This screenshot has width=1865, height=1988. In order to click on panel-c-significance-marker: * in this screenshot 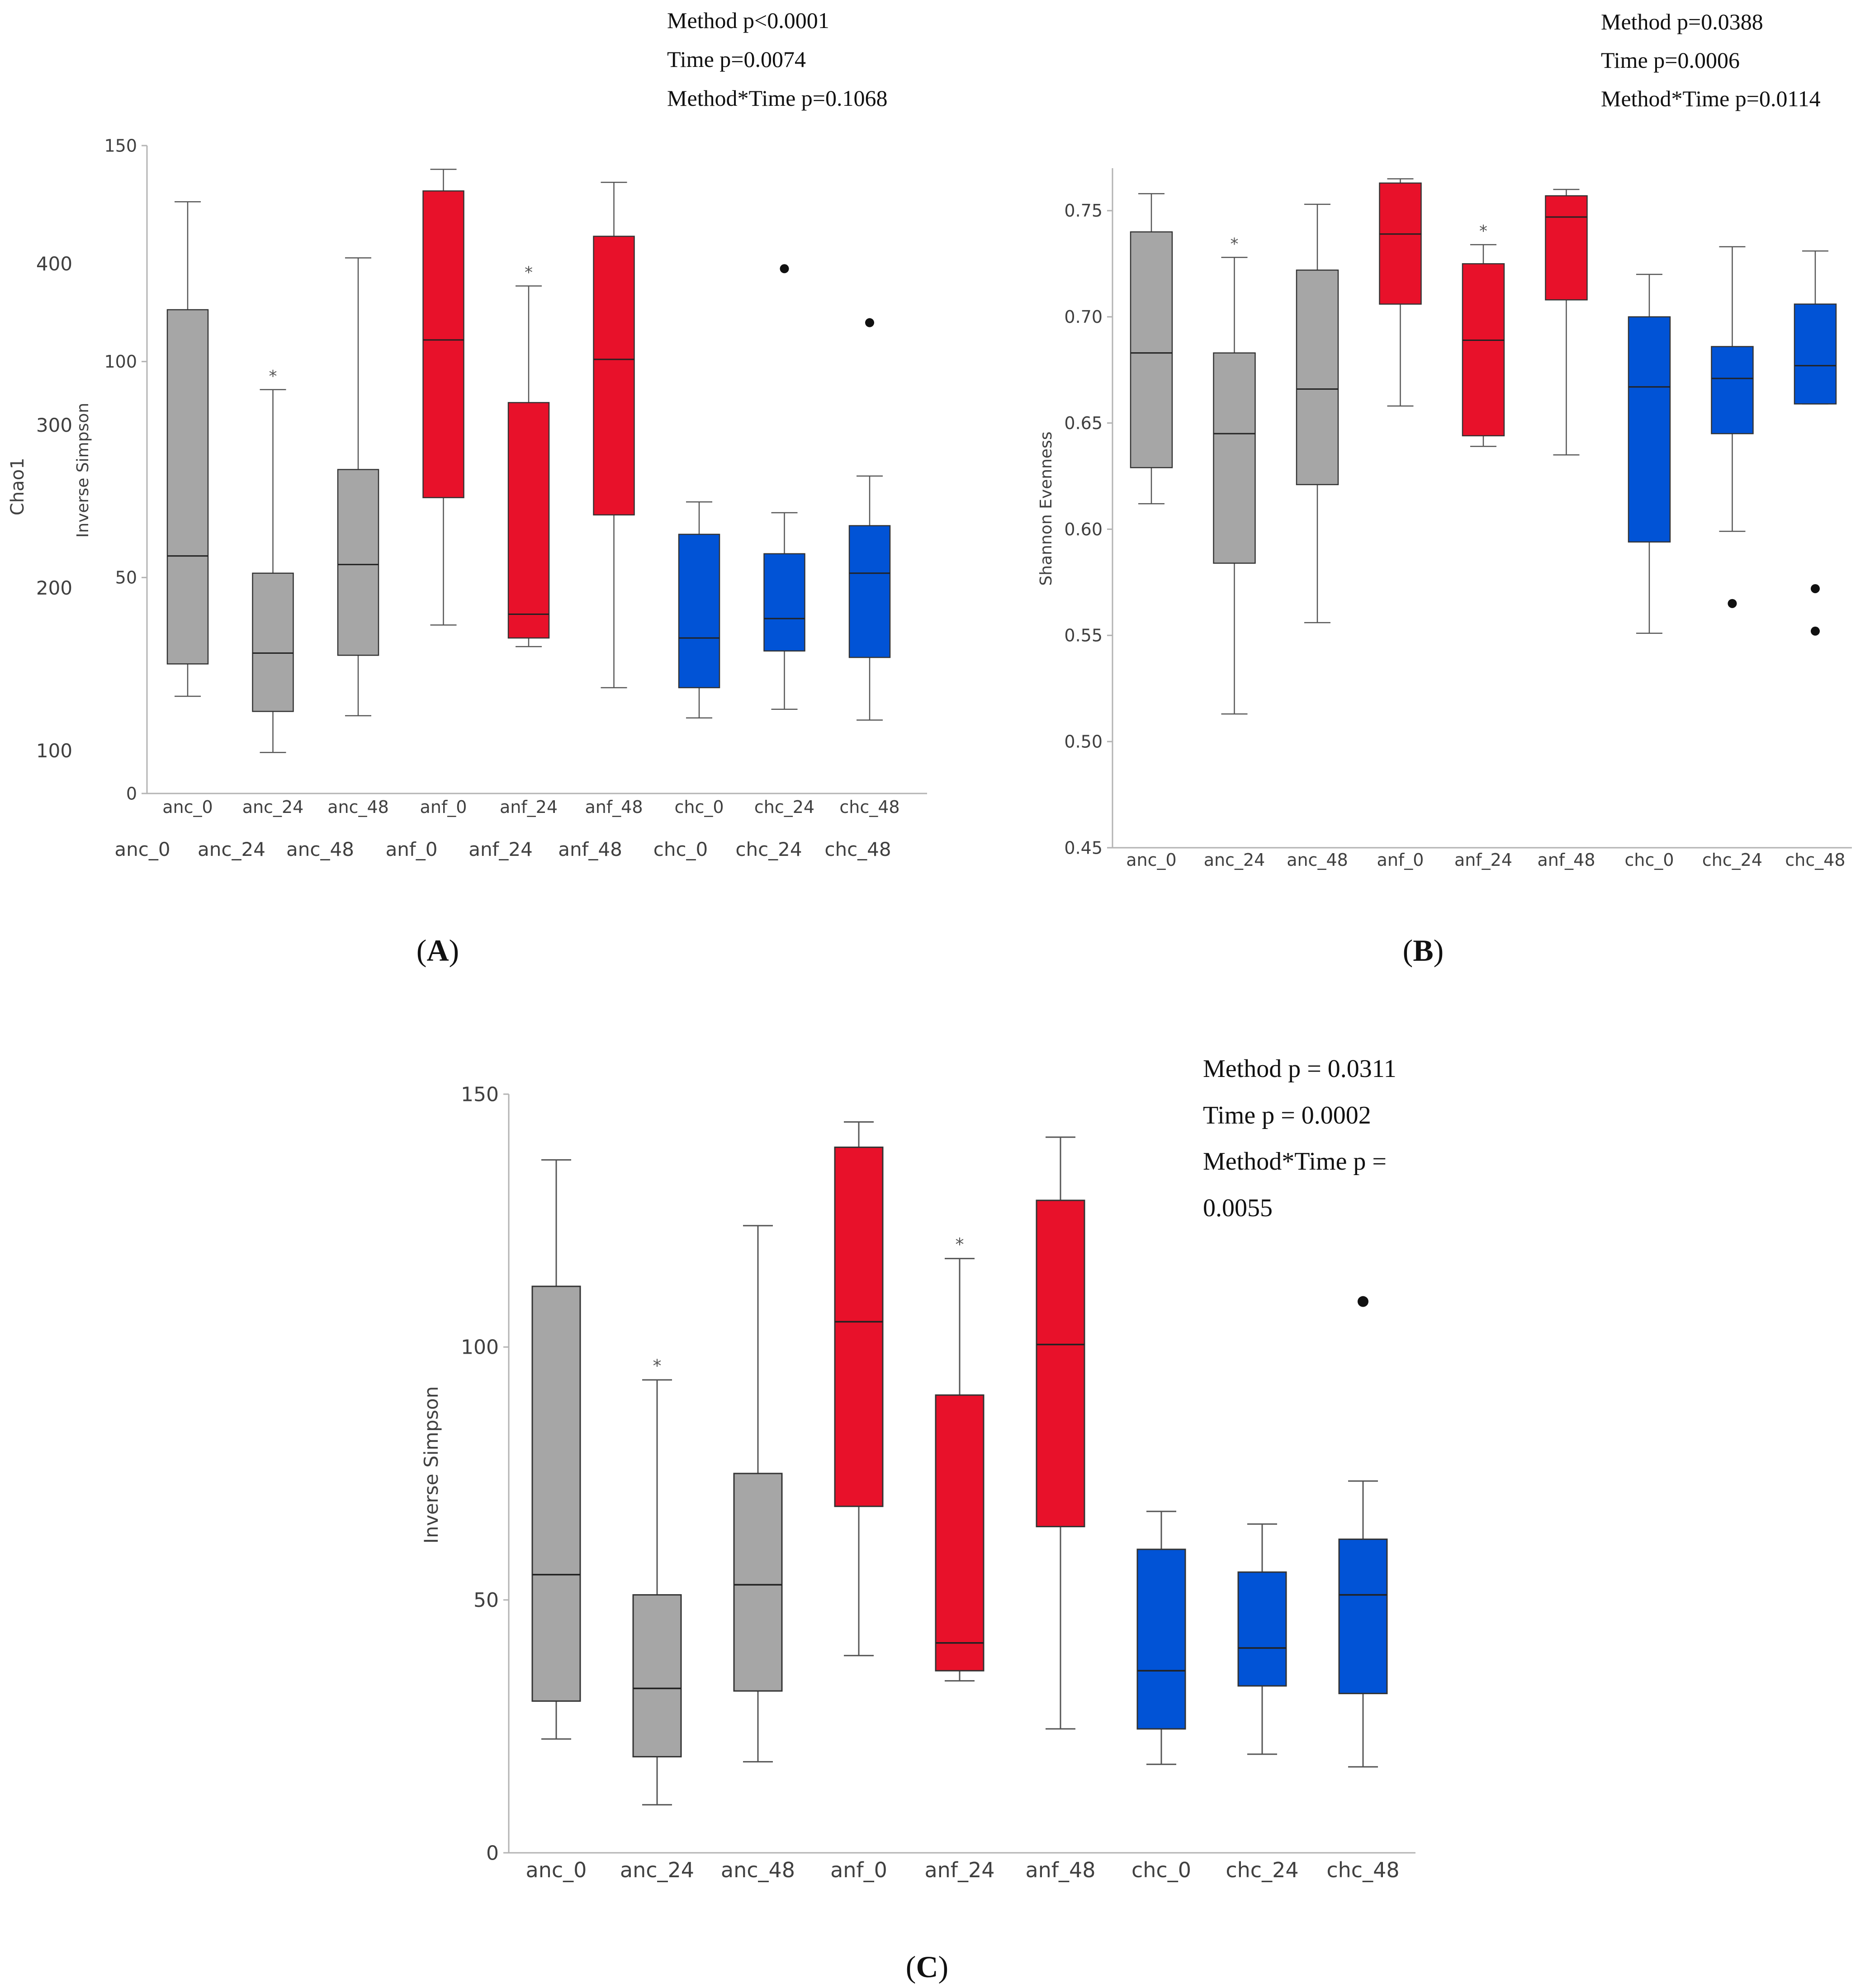, I will do `click(657, 1366)`.